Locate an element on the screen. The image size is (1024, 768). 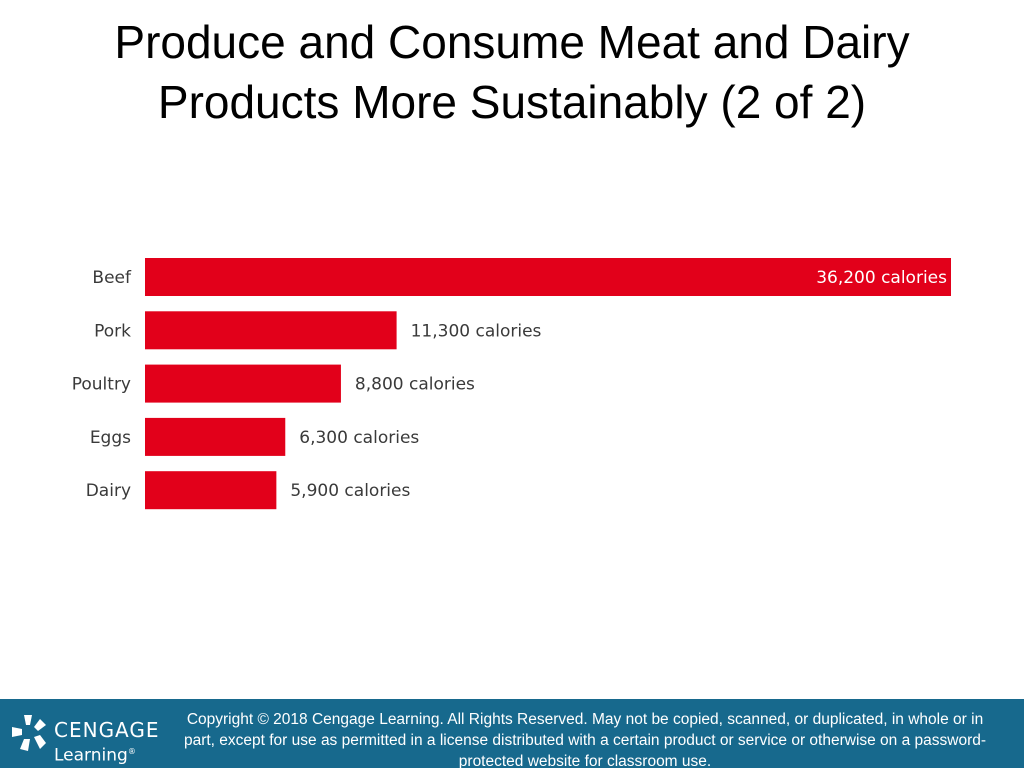
category-label-pork: Pork is located at coordinates (112, 331).